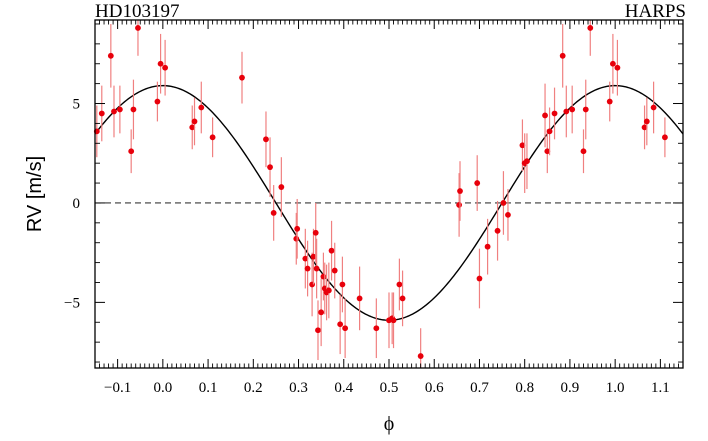 The height and width of the screenshot is (441, 708). Describe the element at coordinates (77, 204) in the screenshot. I see `y-tick-label: 0` at that location.